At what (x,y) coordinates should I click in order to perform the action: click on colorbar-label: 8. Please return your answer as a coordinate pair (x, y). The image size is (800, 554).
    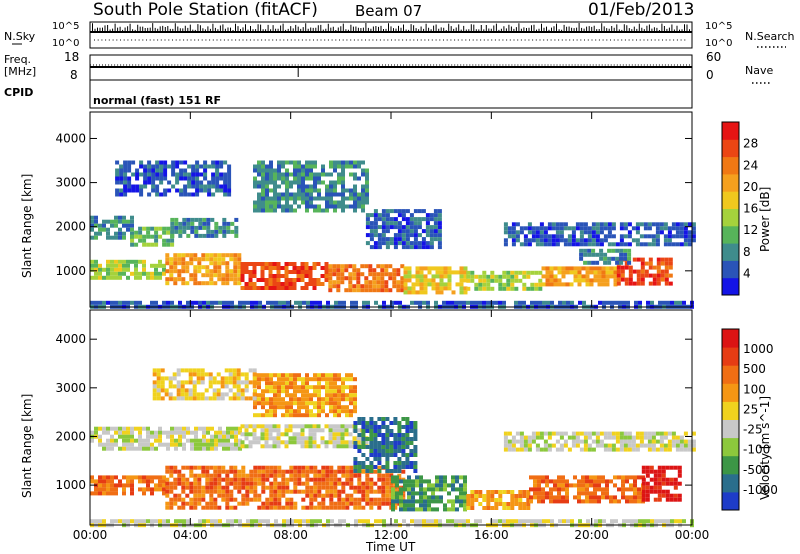
    Looking at the image, I should click on (747, 252).